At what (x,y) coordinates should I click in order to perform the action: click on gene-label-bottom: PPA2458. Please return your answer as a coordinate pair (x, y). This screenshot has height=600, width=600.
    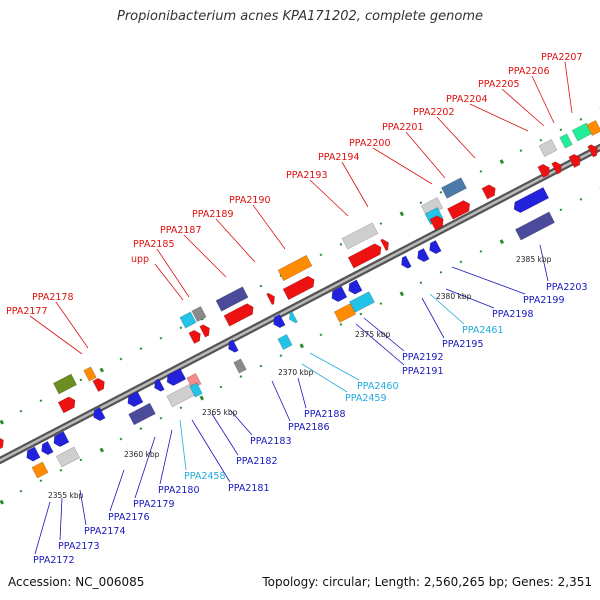
    Looking at the image, I should click on (205, 476).